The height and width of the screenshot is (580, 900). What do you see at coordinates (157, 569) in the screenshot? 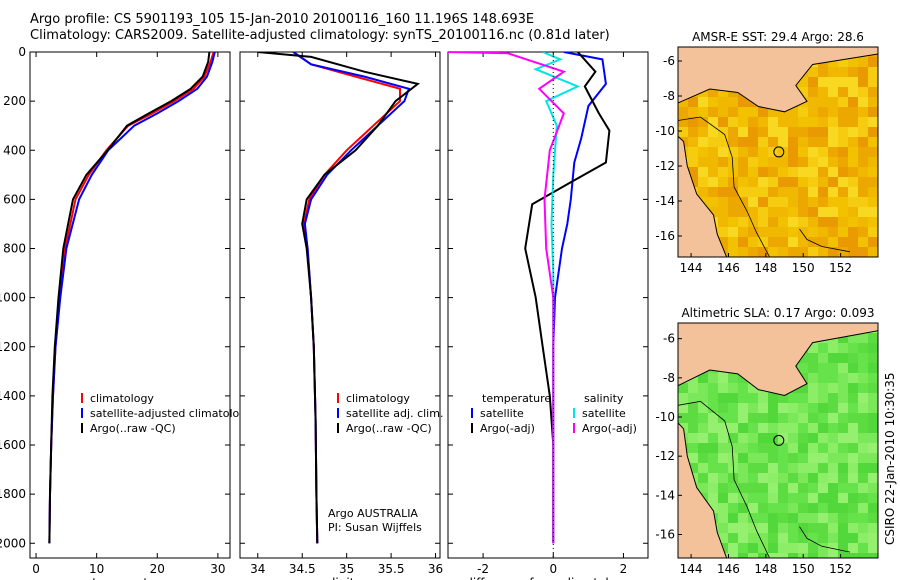
I see `x-tick-label: 20` at bounding box center [157, 569].